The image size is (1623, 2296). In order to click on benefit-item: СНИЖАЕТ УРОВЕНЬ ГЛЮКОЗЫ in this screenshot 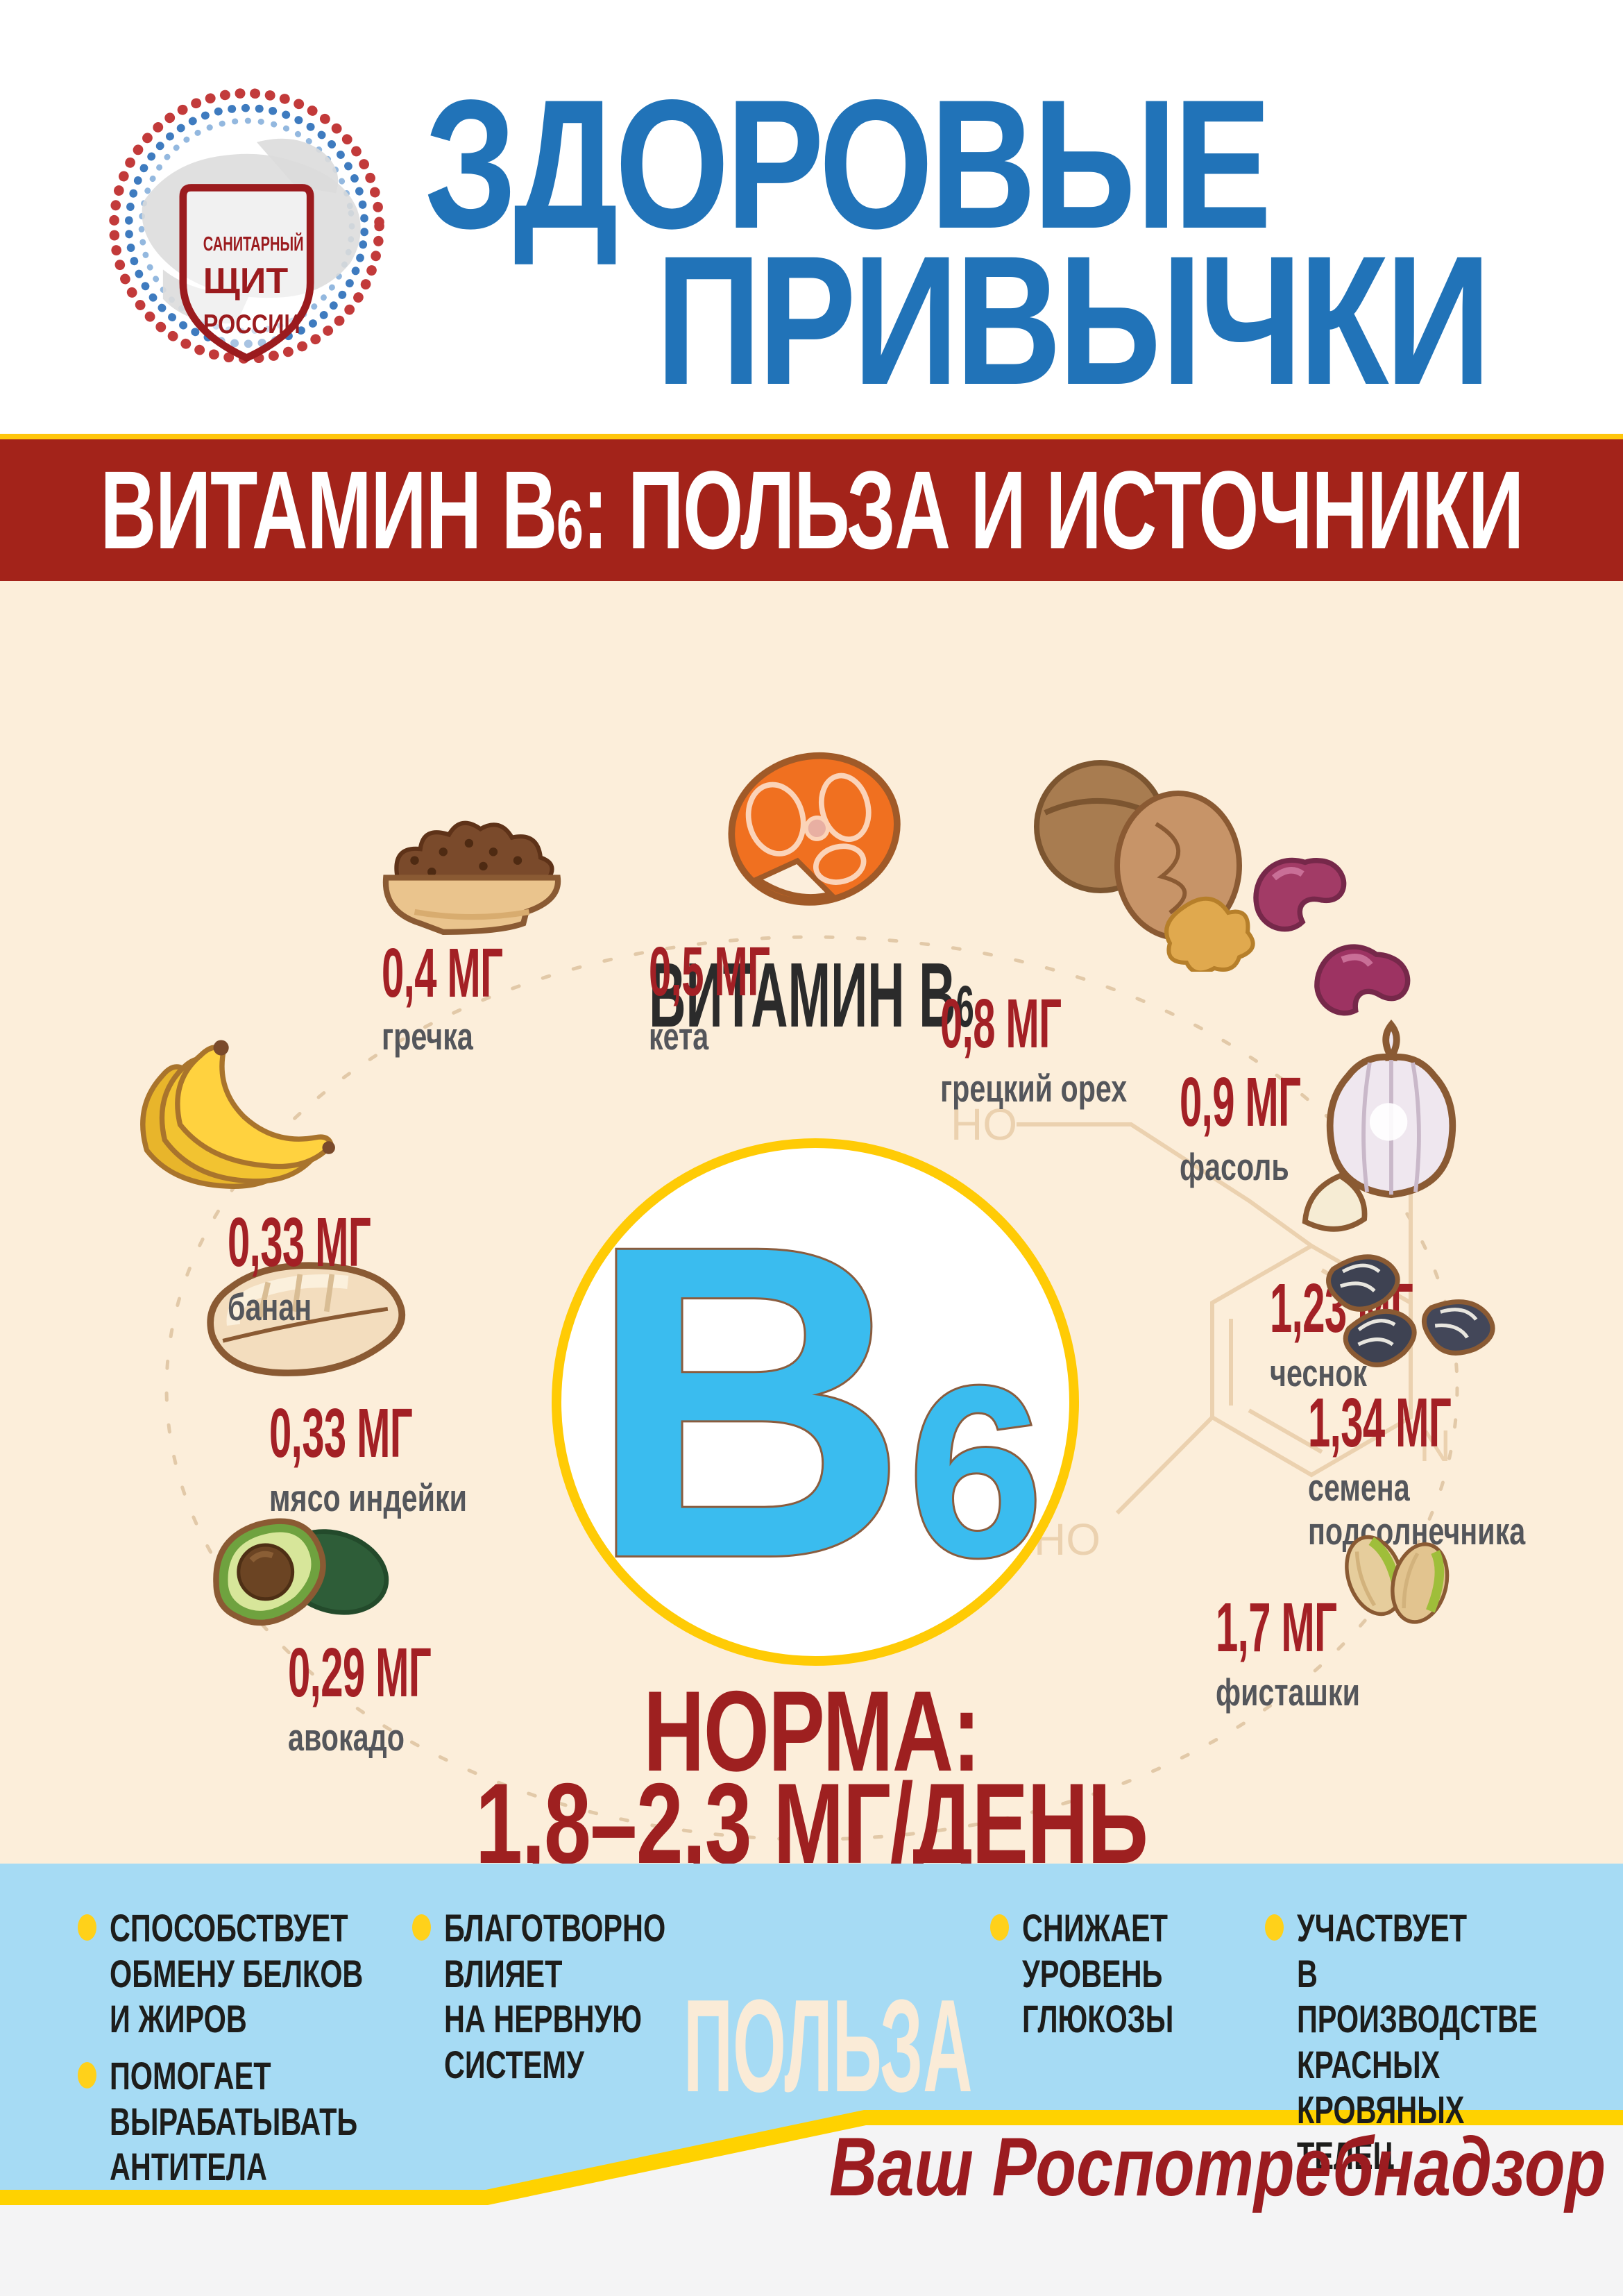, I will do `click(1098, 1974)`.